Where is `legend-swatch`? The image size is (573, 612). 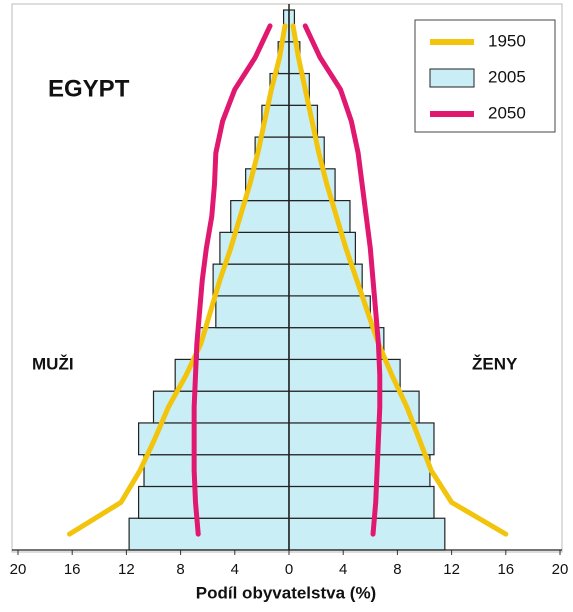 legend-swatch is located at coordinates (452, 78).